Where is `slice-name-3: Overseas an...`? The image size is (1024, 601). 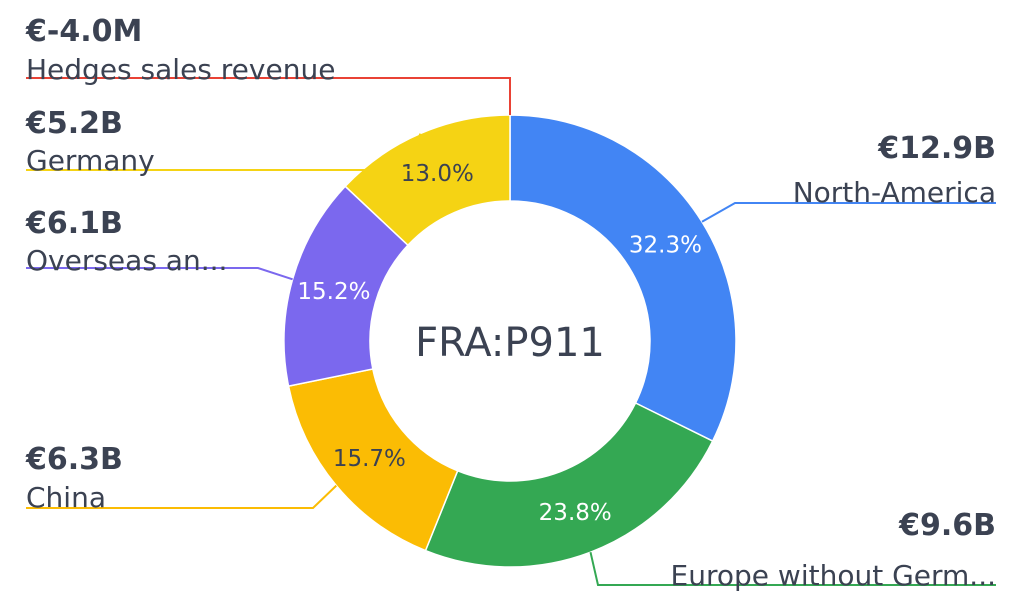 slice-name-3: Overseas an... is located at coordinates (126, 260).